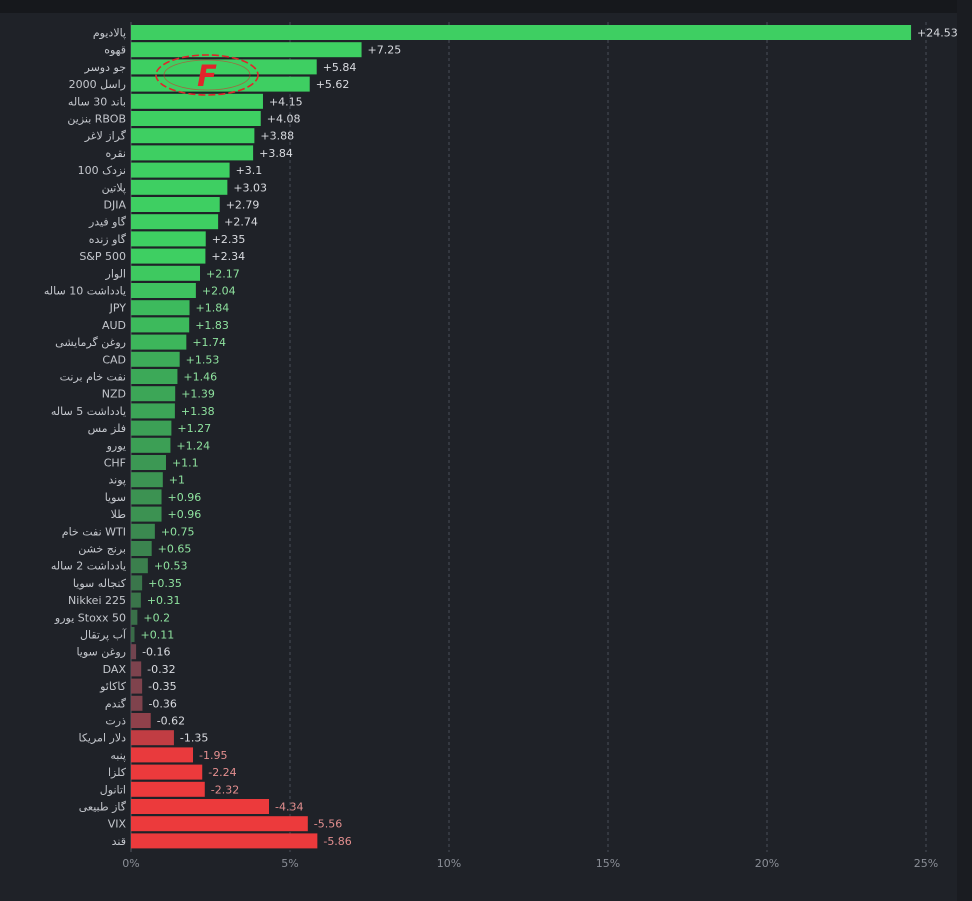 The image size is (972, 901). What do you see at coordinates (116, 703) in the screenshot?
I see `category-label: گندم` at bounding box center [116, 703].